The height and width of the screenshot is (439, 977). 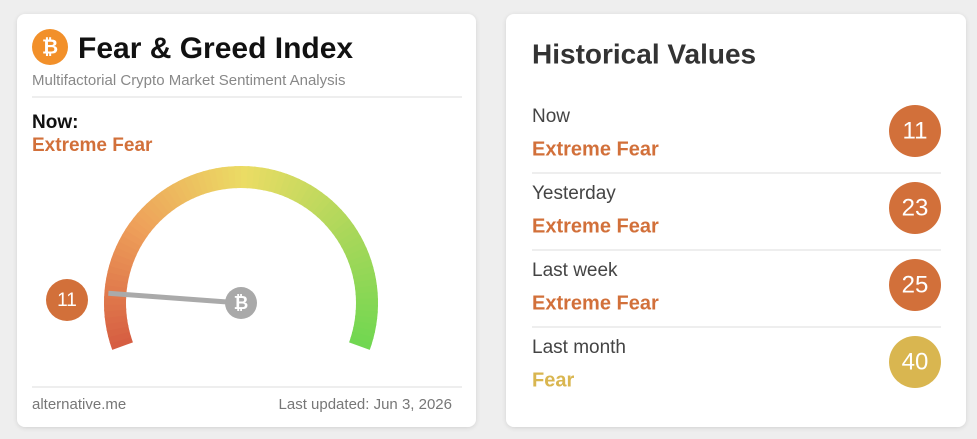 I want to click on value-label: 11, so click(x=67, y=300).